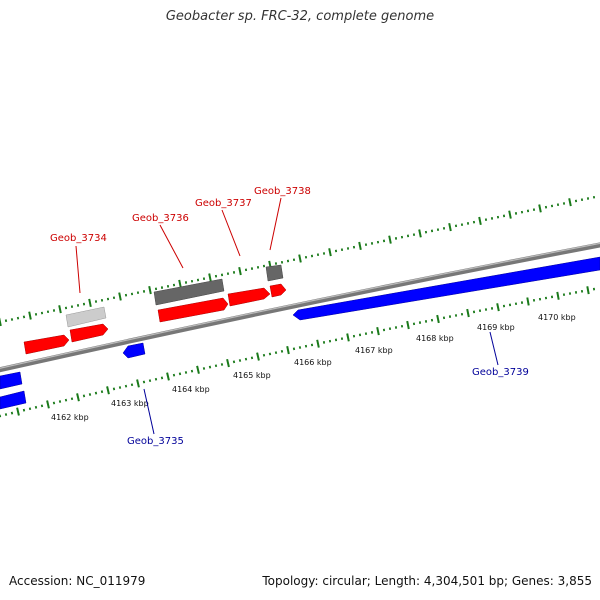 This screenshot has height=600, width=600. What do you see at coordinates (374, 350) in the screenshot?
I see `tick-label: 4167 kbp` at bounding box center [374, 350].